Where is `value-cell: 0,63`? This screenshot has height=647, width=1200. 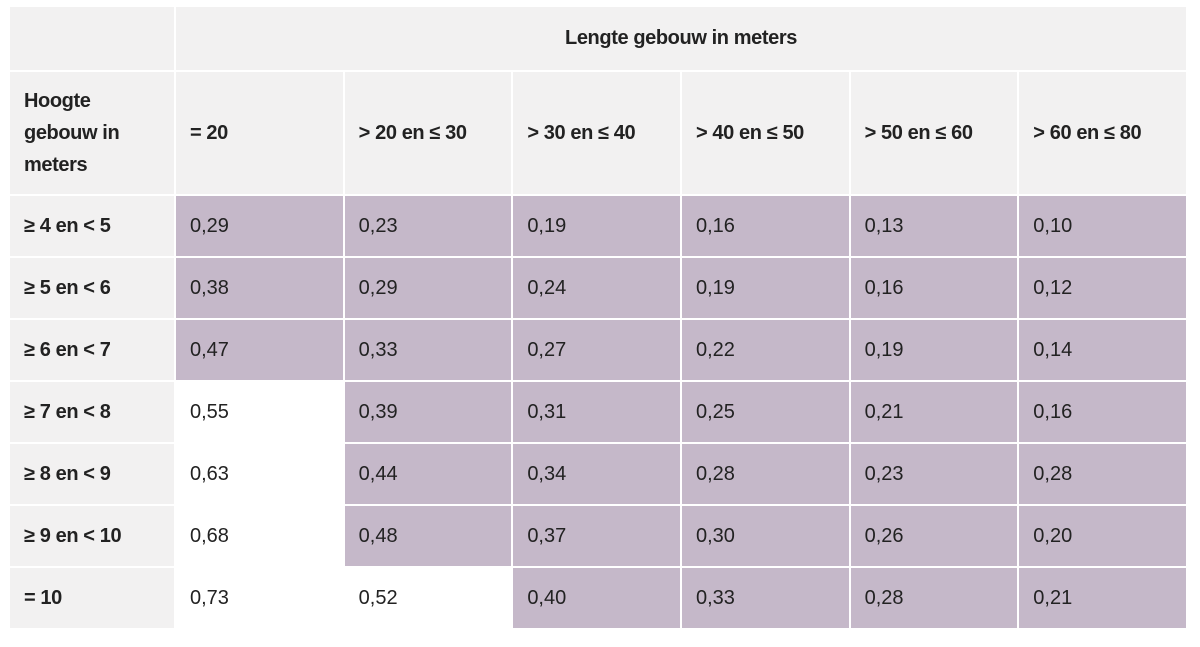
value-cell: 0,63 is located at coordinates (259, 474).